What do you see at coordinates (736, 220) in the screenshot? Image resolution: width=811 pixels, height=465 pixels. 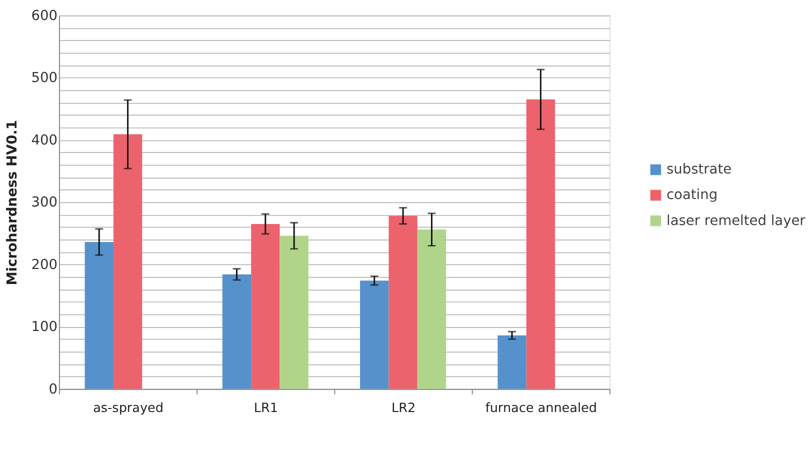 I see `legend-label: laser remelted layer` at bounding box center [736, 220].